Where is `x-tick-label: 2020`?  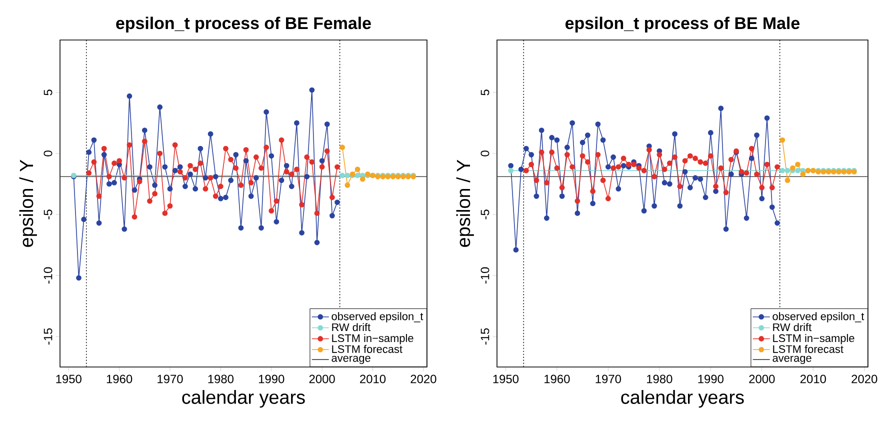 x-tick-label: 2020 is located at coordinates (865, 379).